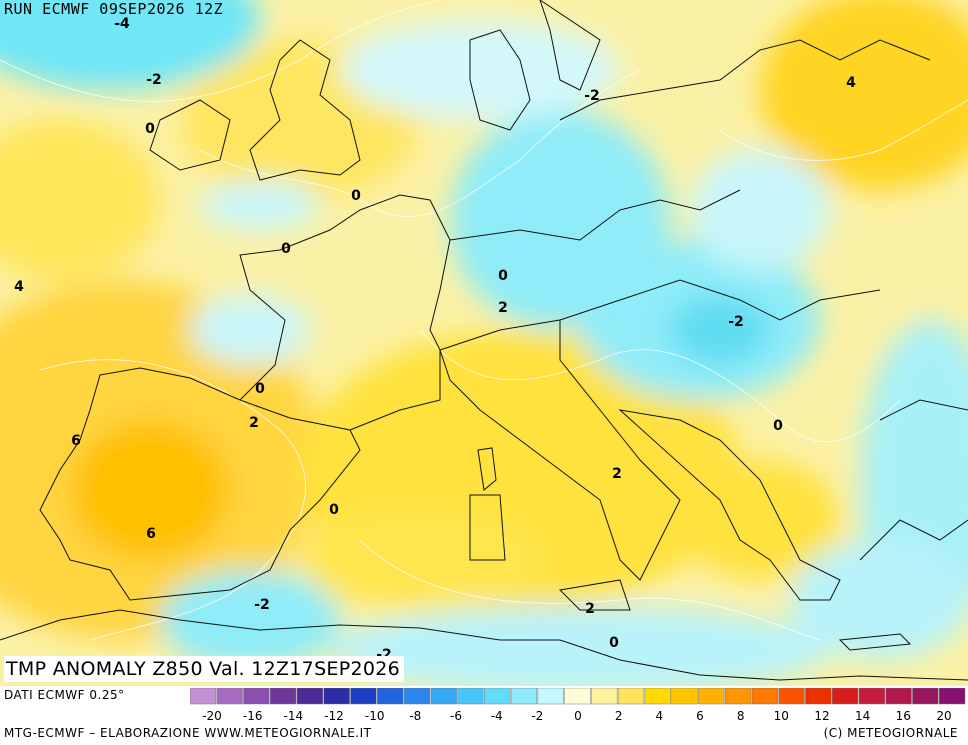  I want to click on legend-tick-label: 16, so click(903, 716).